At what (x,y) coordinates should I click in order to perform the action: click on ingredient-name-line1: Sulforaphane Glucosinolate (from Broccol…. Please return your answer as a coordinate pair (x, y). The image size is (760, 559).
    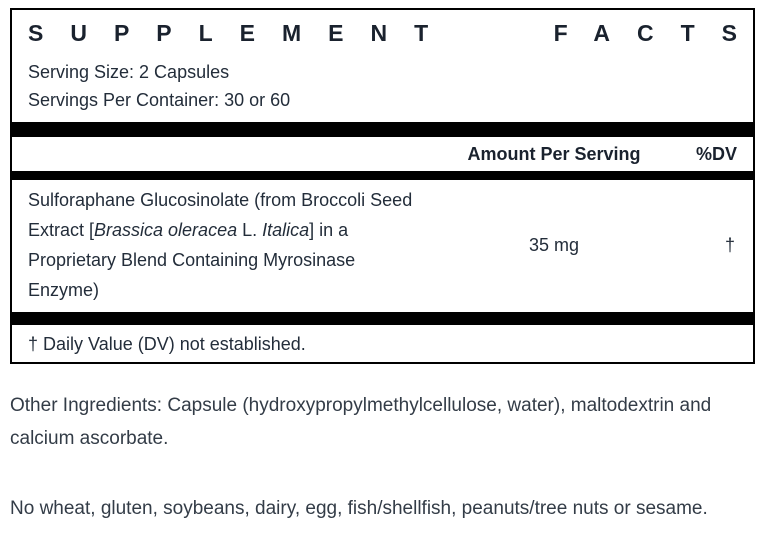
    Looking at the image, I should click on (220, 200).